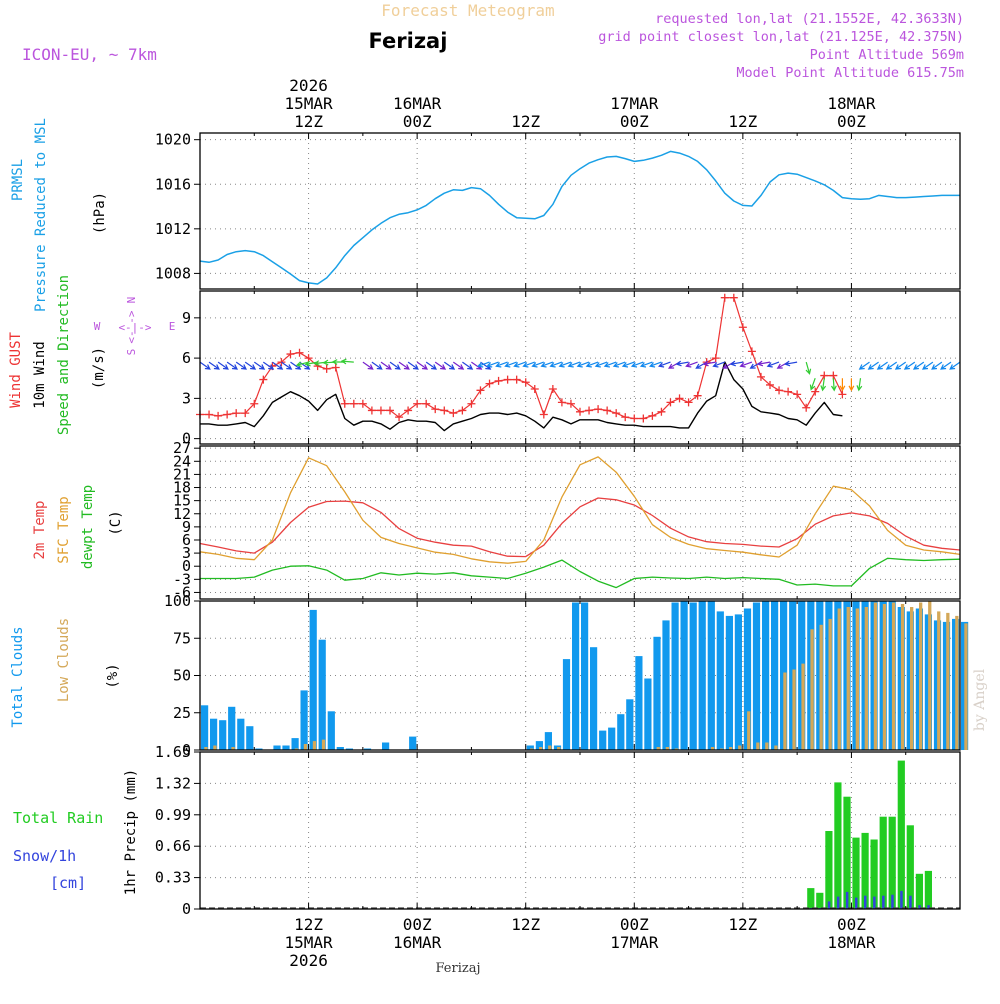 The image size is (1000, 1004). Describe the element at coordinates (173, 783) in the screenshot. I see `precip-ytick-label: 1.32` at that location.